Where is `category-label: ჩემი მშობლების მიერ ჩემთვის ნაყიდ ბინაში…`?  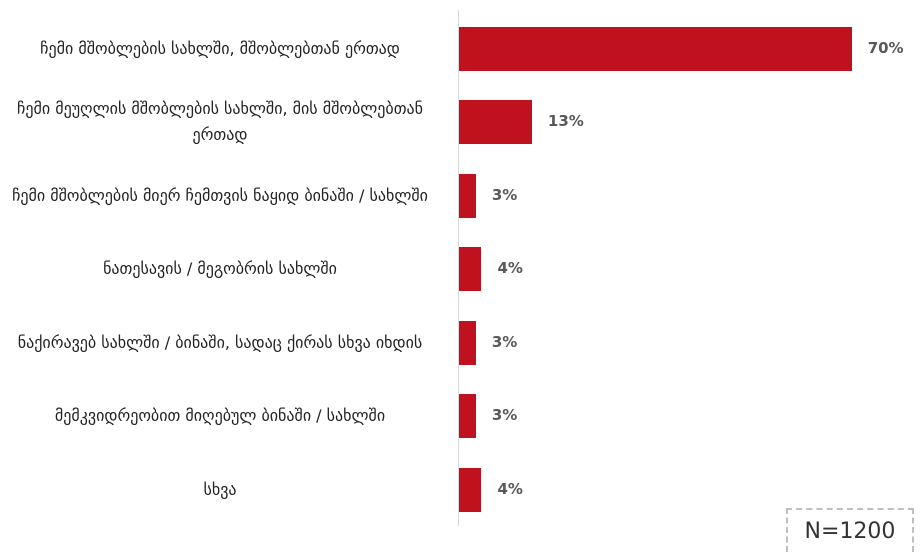
category-label: ჩემი მშობლების მიერ ჩემთვის ნაყიდ ბინაში… is located at coordinates (220, 195).